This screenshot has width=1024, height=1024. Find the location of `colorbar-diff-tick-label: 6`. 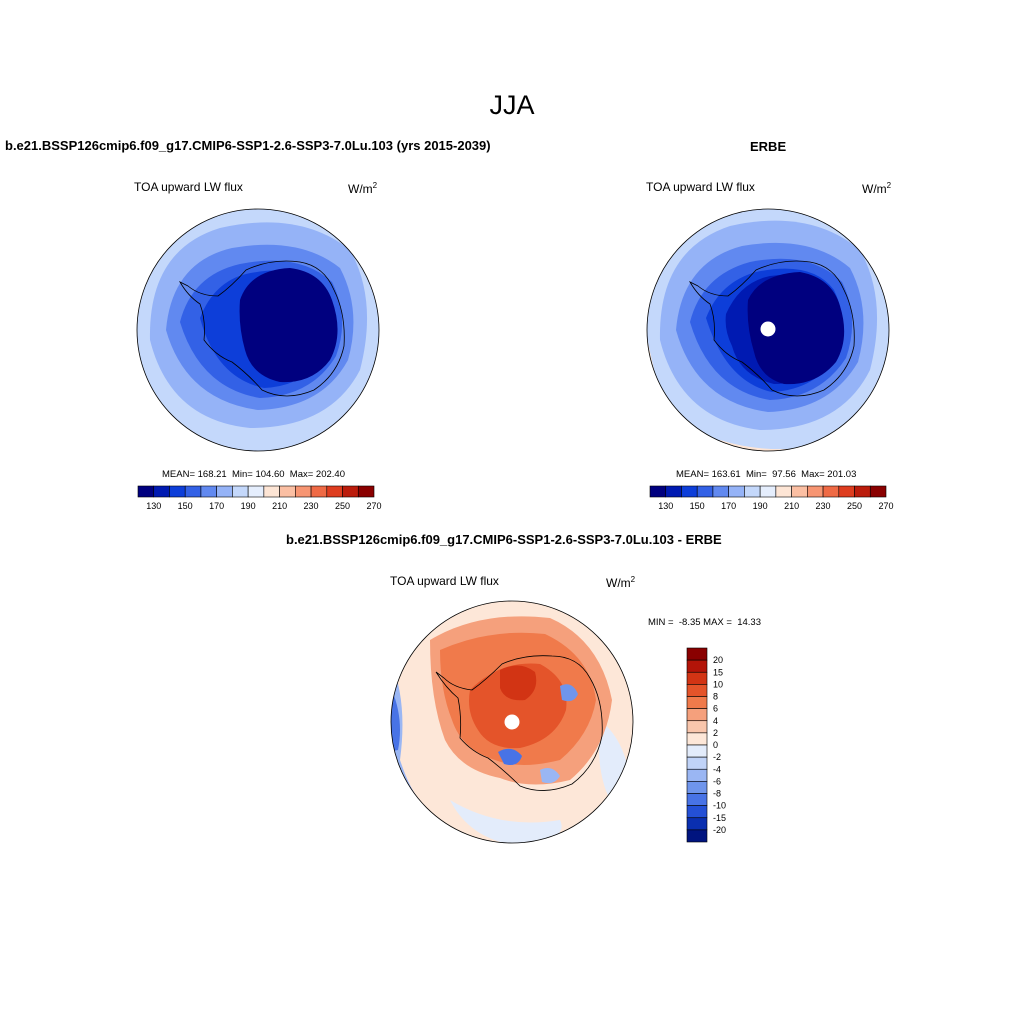

colorbar-diff-tick-label: 6 is located at coordinates (715, 709).